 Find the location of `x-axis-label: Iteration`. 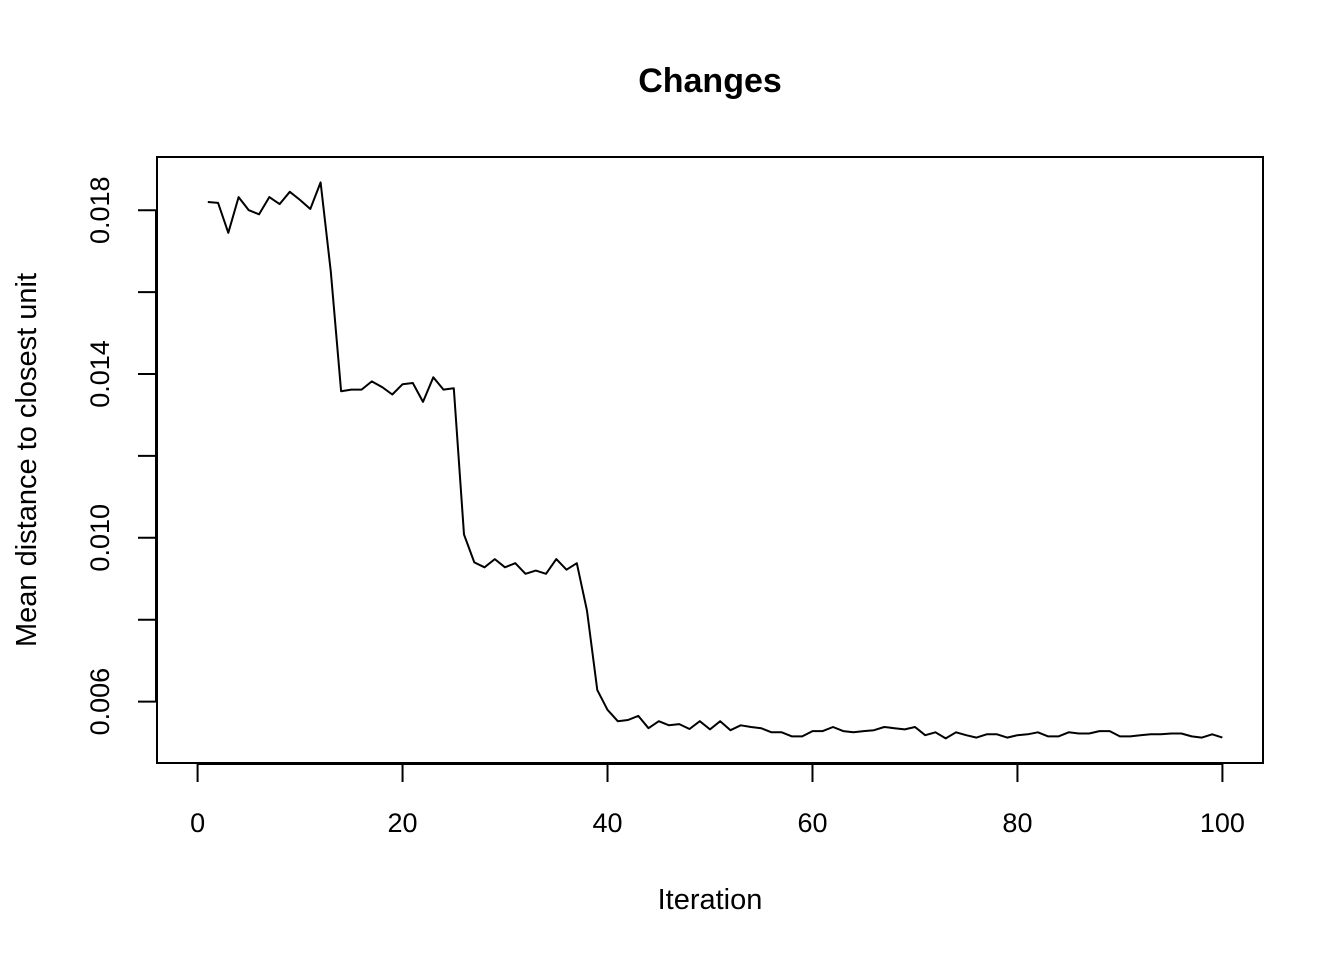

x-axis-label: Iteration is located at coordinates (710, 900).